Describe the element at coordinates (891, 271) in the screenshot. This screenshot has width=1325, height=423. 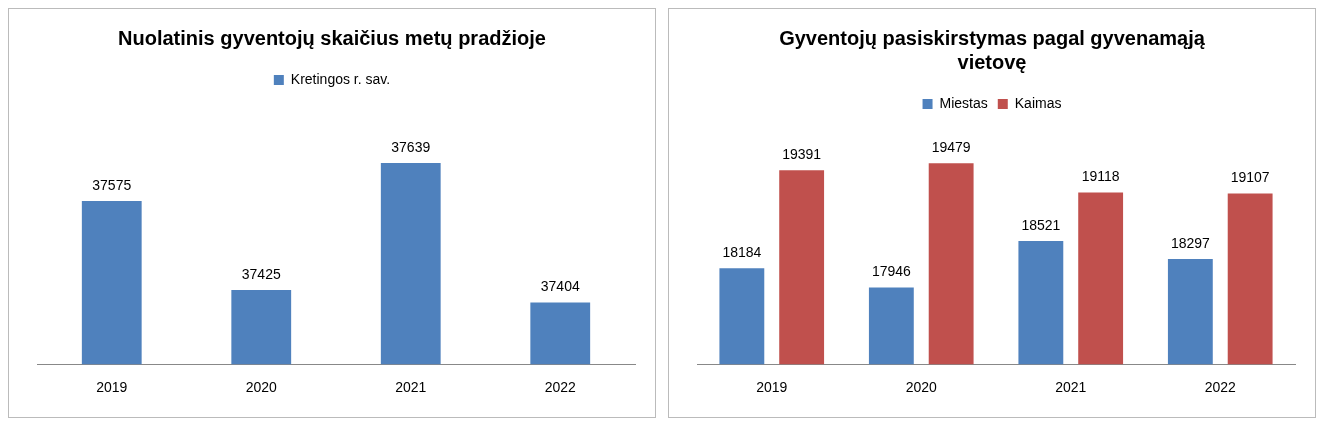
I see `data-label: 17946` at that location.